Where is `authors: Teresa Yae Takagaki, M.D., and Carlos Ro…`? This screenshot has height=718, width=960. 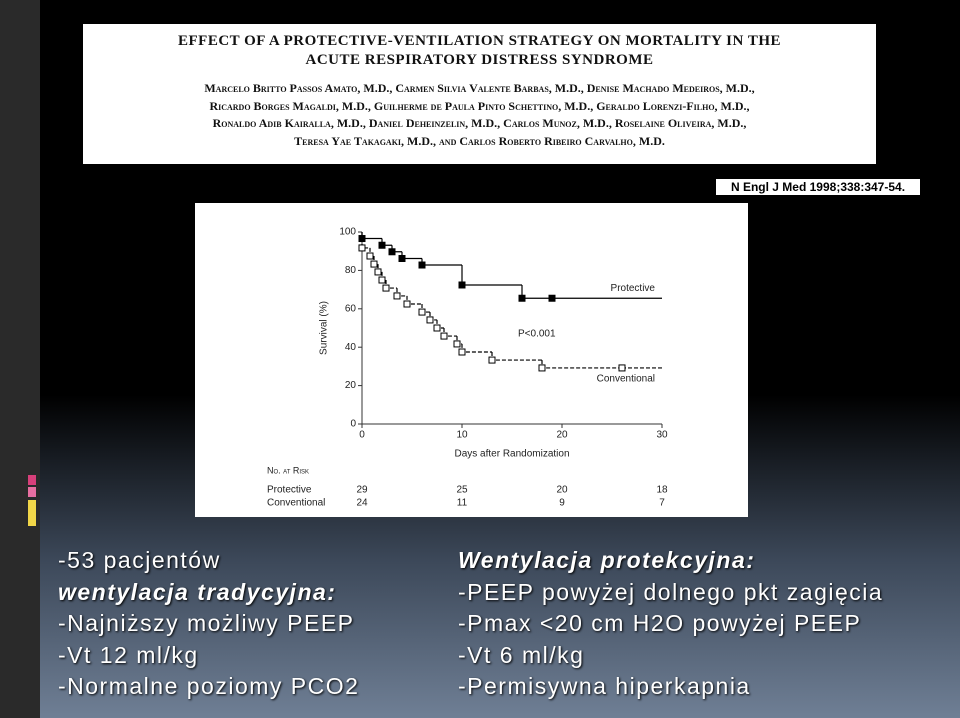
authors: Teresa Yae Takagaki, M.D., and Carlos Ro… is located at coordinates (479, 140).